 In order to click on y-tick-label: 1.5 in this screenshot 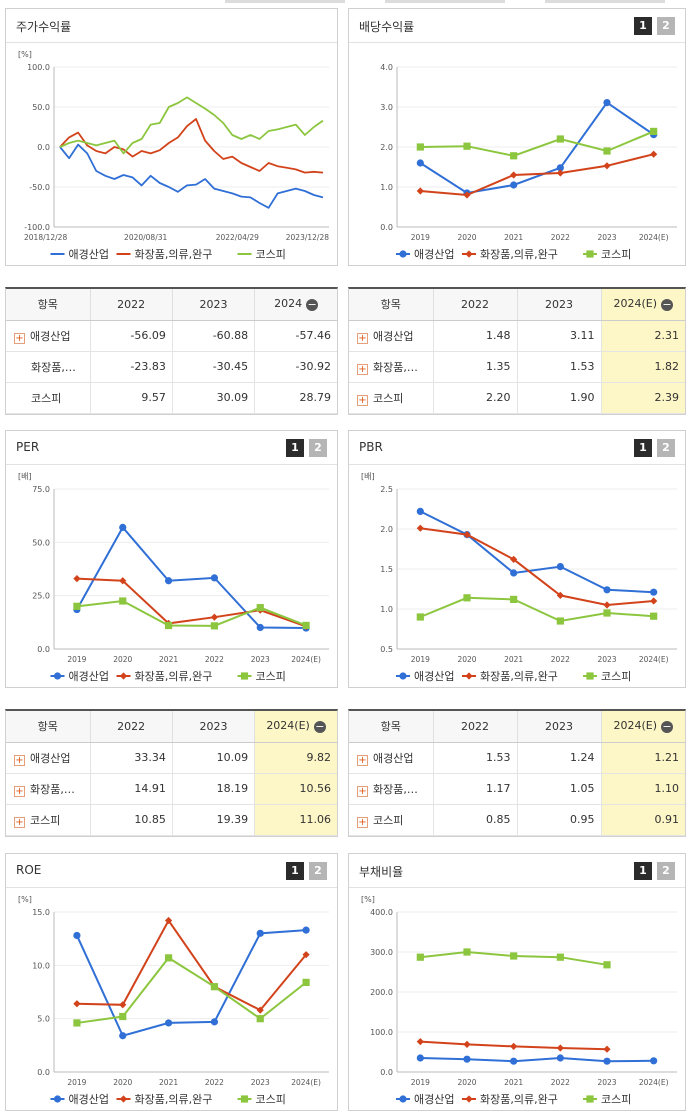, I will do `click(386, 569)`.